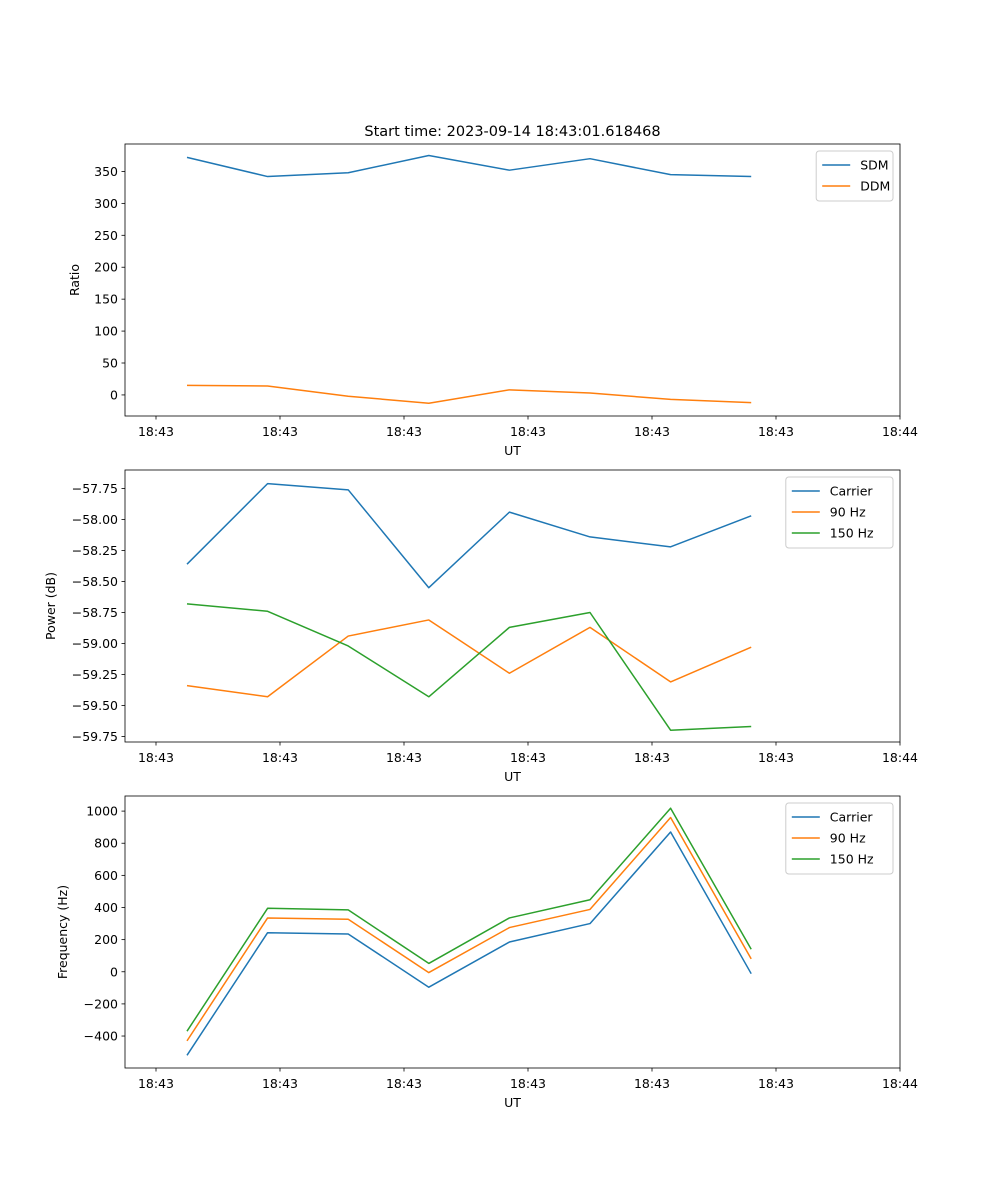  Describe the element at coordinates (95, 736) in the screenshot. I see `y-tick-label: −59.75` at that location.